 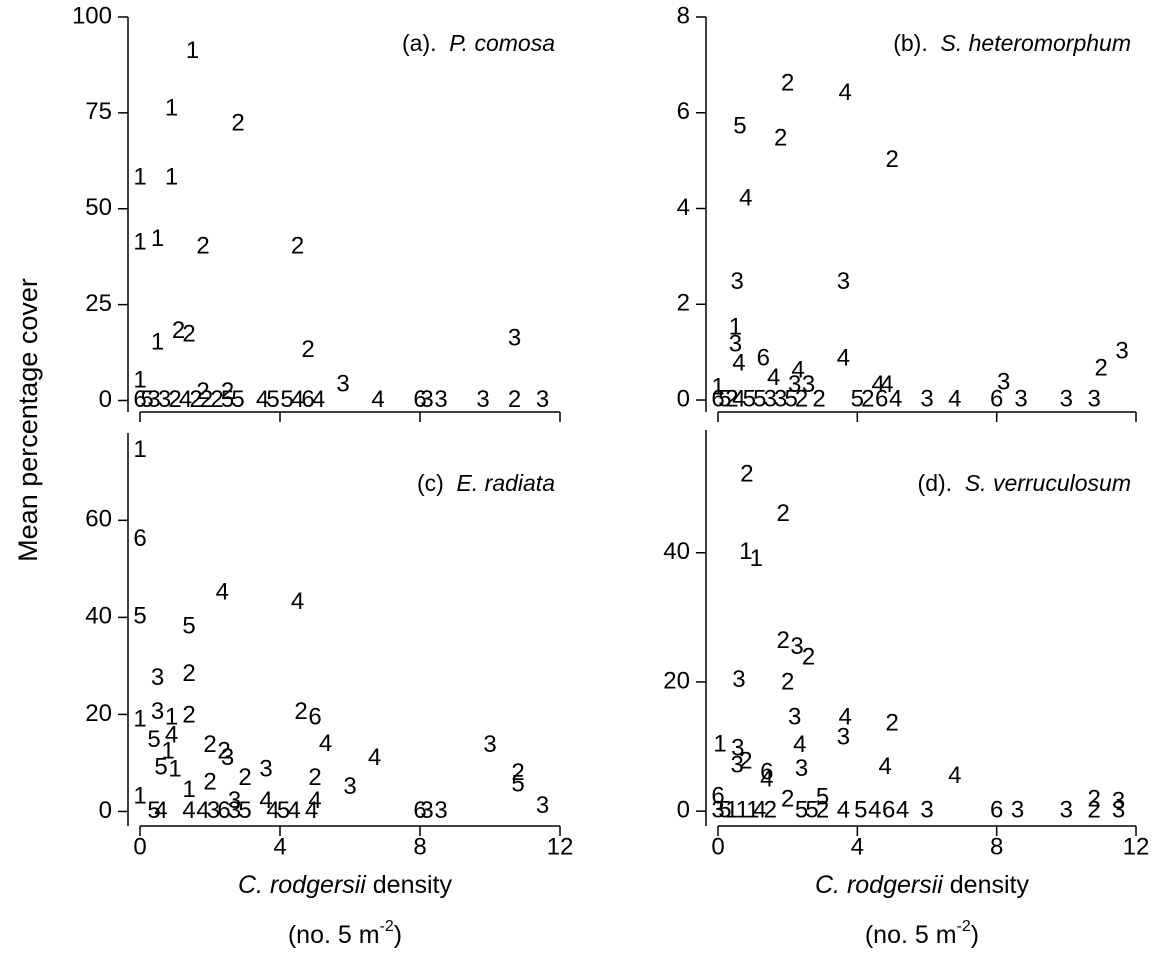 What do you see at coordinates (413, 885) in the screenshot?
I see `x-label-text: density` at bounding box center [413, 885].